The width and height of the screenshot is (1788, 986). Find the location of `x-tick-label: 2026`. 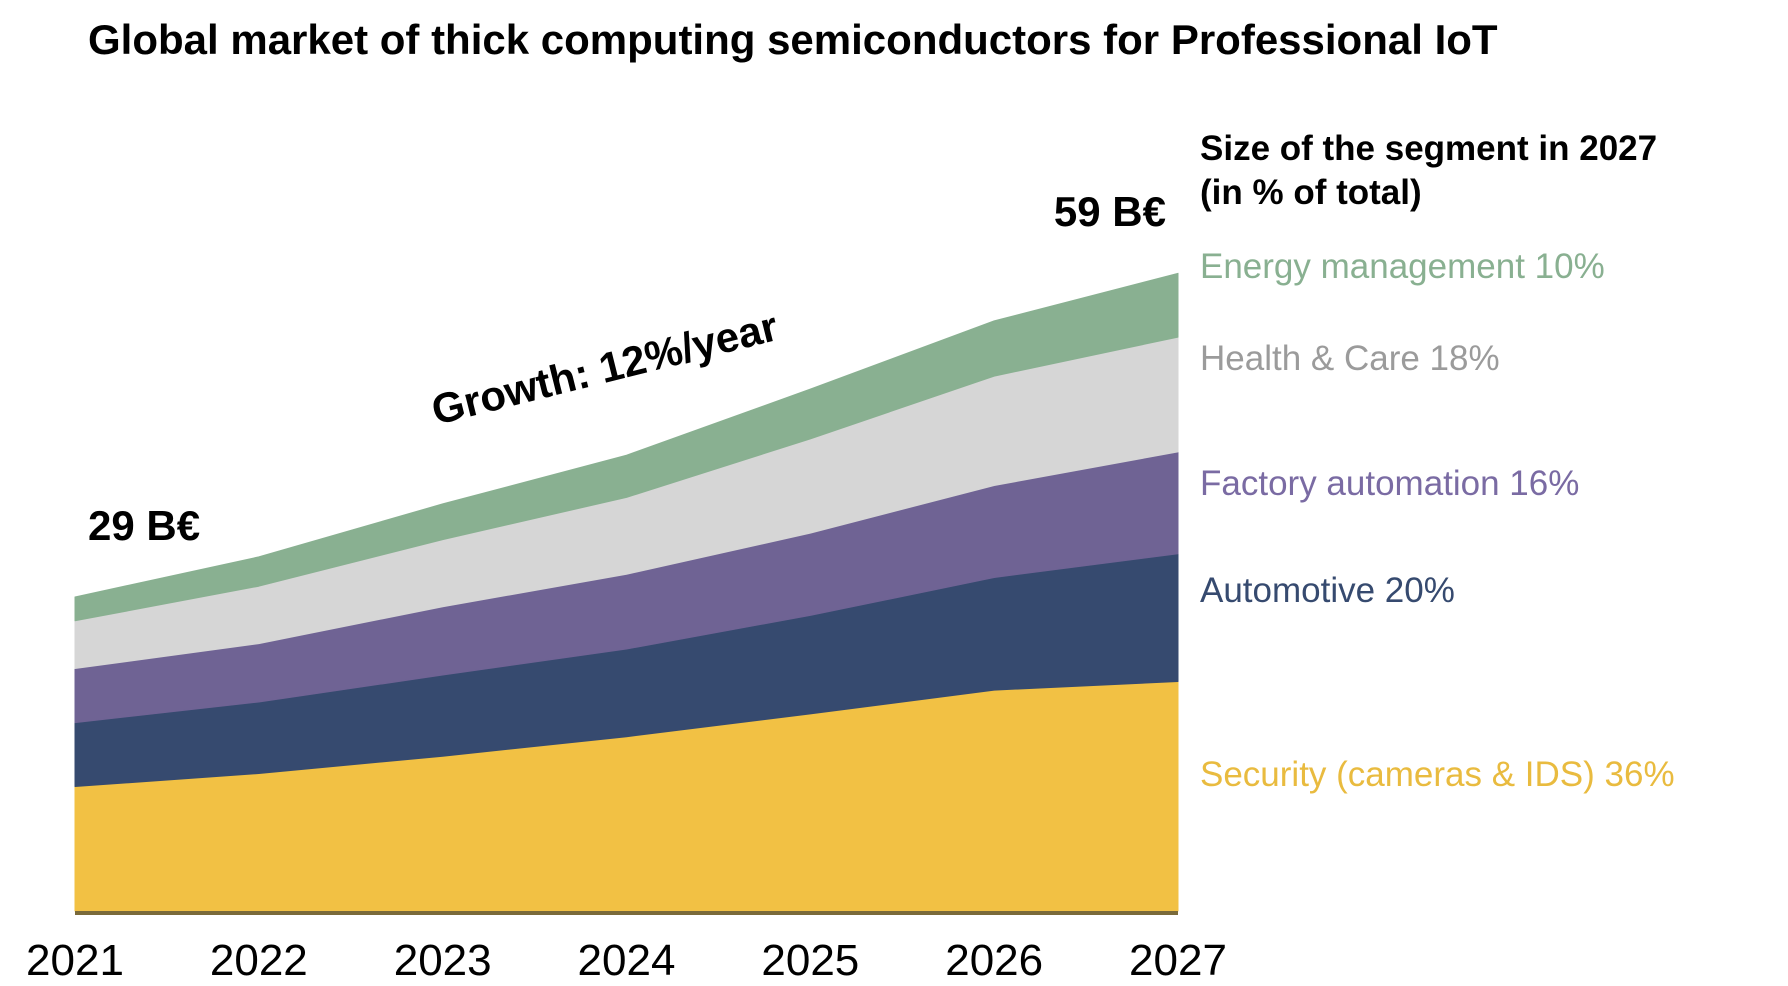

x-tick-label: 2026 is located at coordinates (994, 960).